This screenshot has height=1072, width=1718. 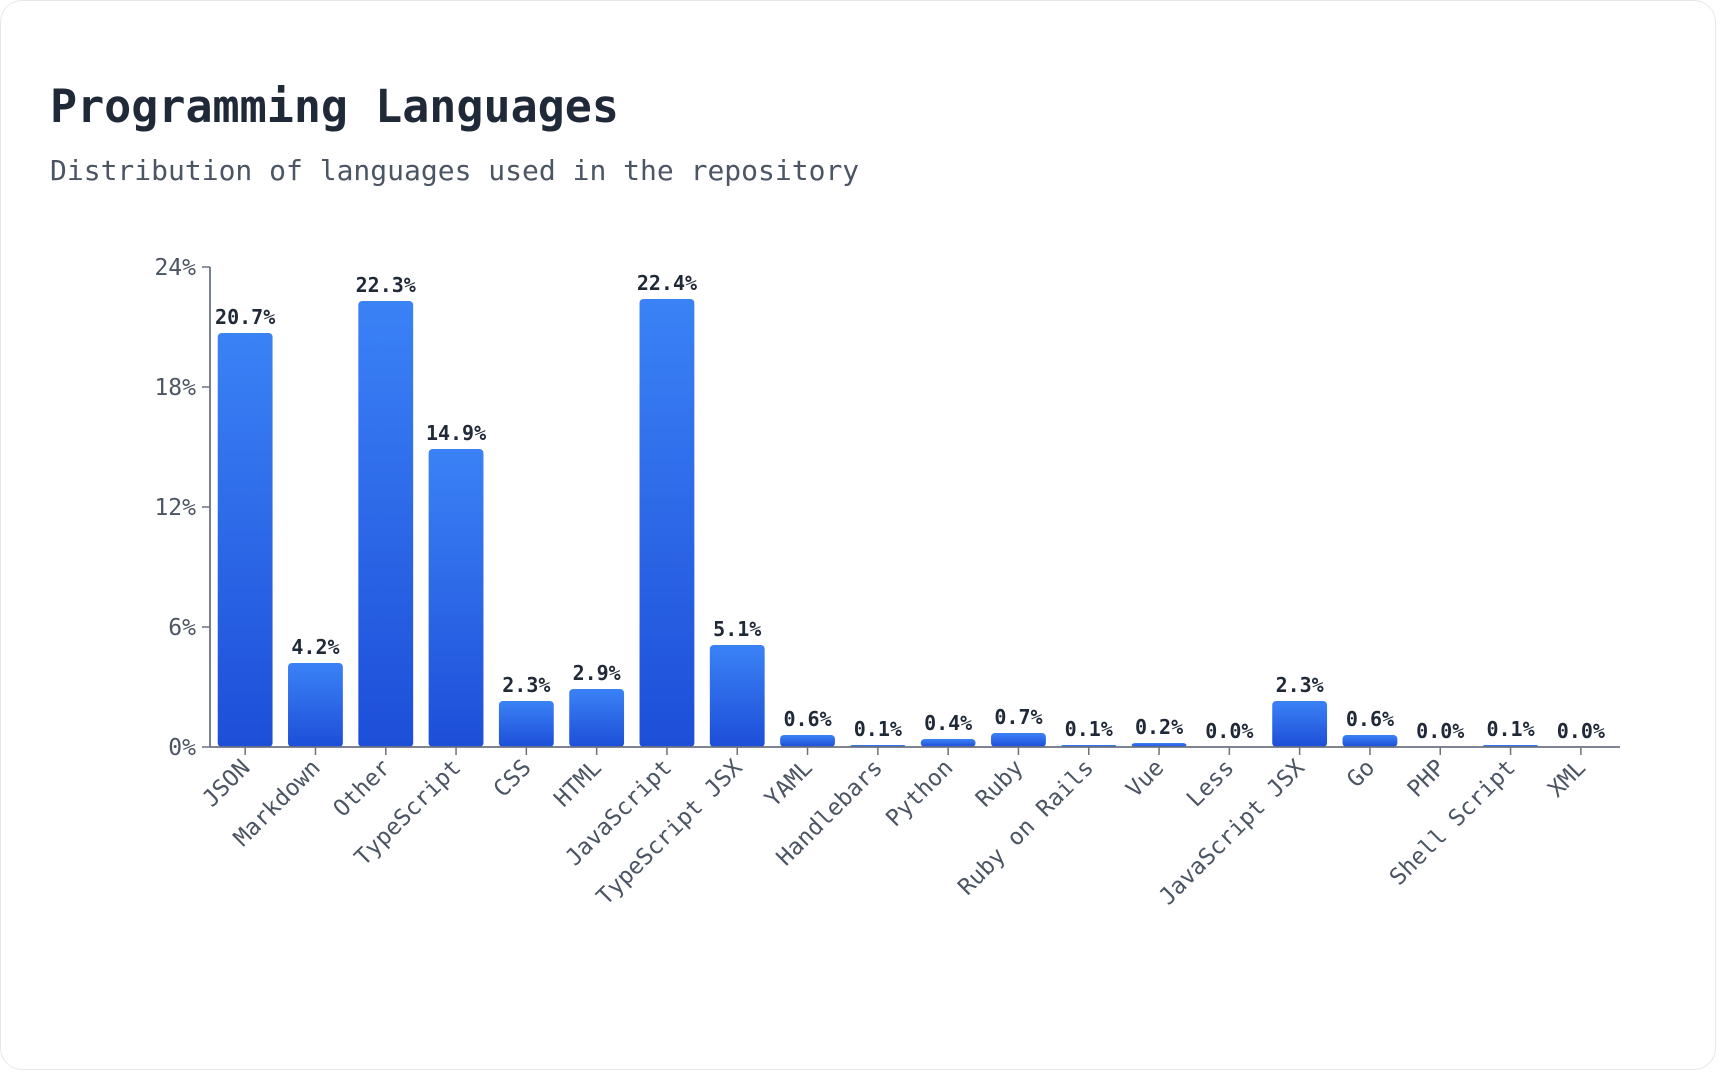 What do you see at coordinates (526, 685) in the screenshot?
I see `value-label-css: 2.3%` at bounding box center [526, 685].